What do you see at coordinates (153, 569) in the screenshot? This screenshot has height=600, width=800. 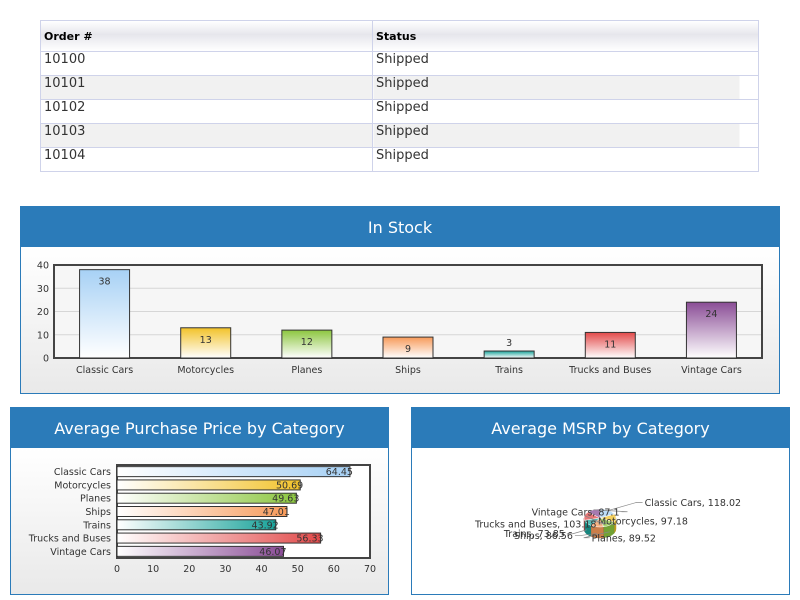 I see `x-tick-label: 10` at bounding box center [153, 569].